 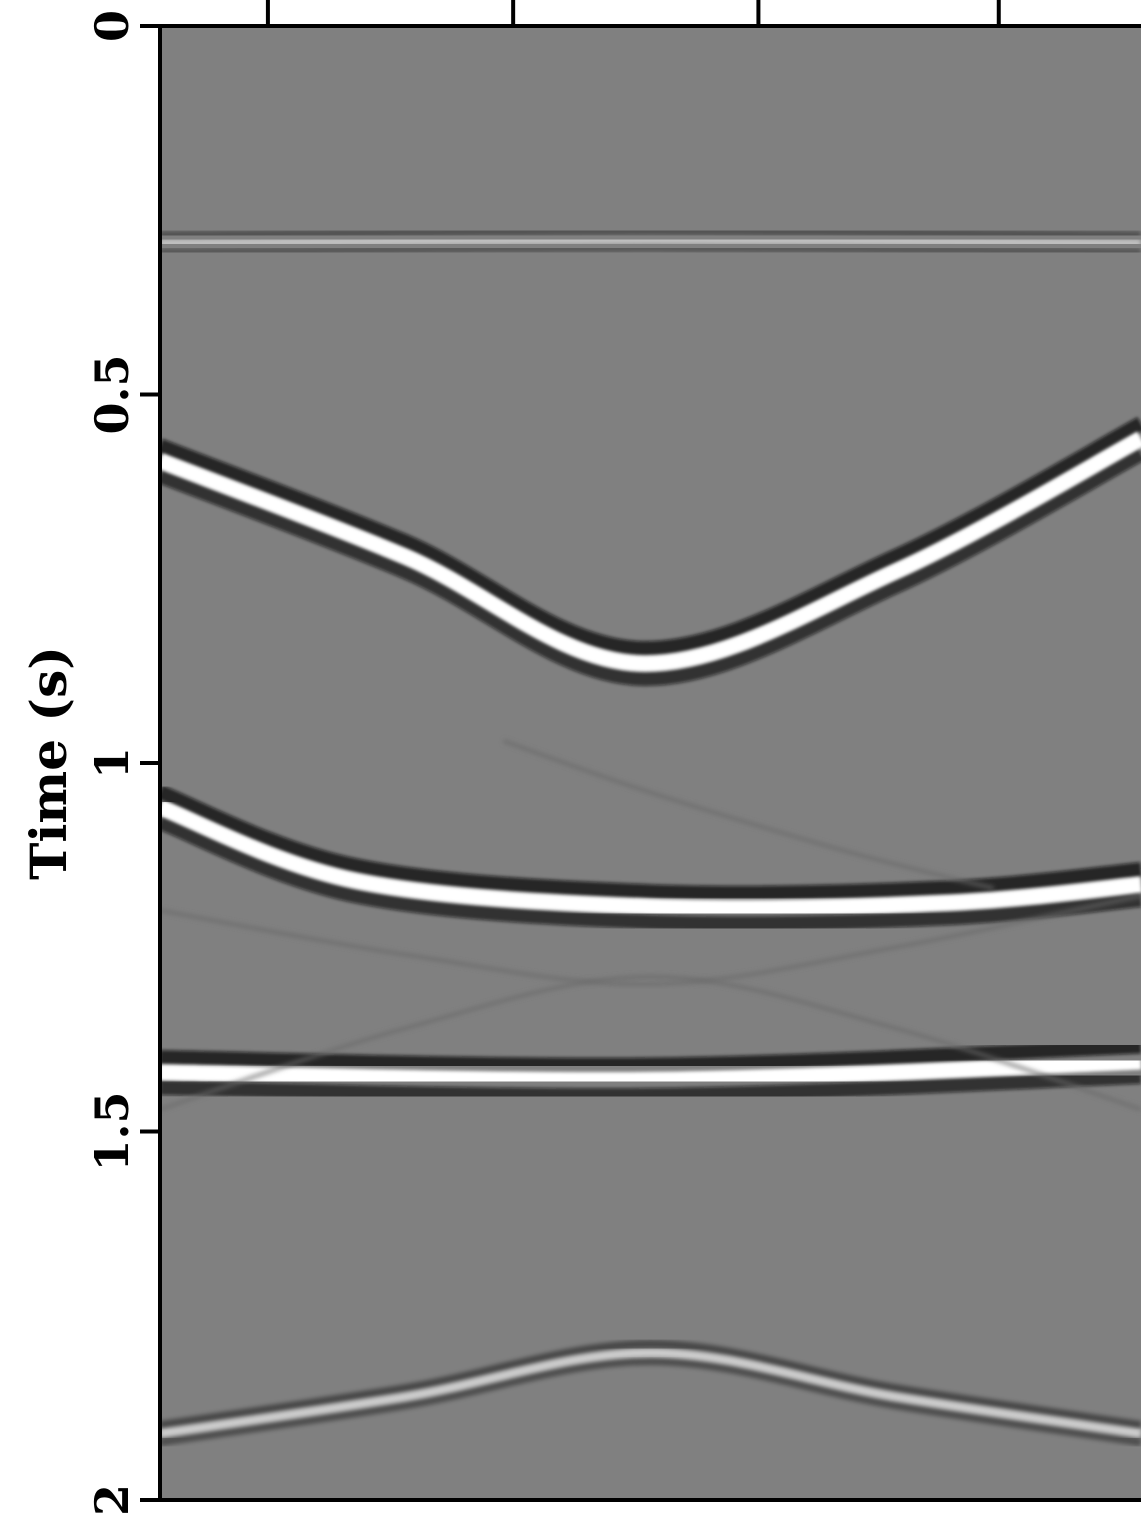 I want to click on event-curve, so click(x=650, y=858).